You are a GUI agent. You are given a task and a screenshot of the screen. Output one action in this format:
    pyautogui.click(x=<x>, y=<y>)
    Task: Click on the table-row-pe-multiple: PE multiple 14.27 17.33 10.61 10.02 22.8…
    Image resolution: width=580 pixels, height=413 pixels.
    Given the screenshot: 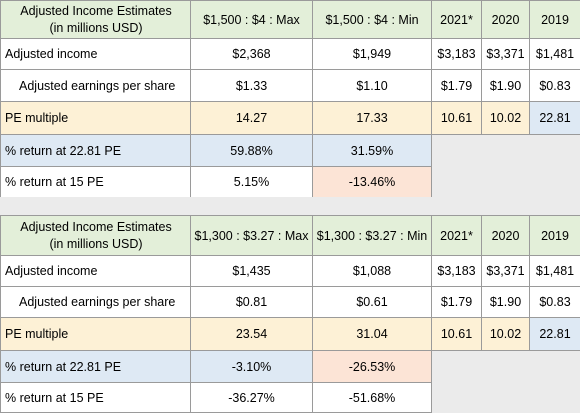 What is the action you would take?
    pyautogui.click(x=290, y=118)
    